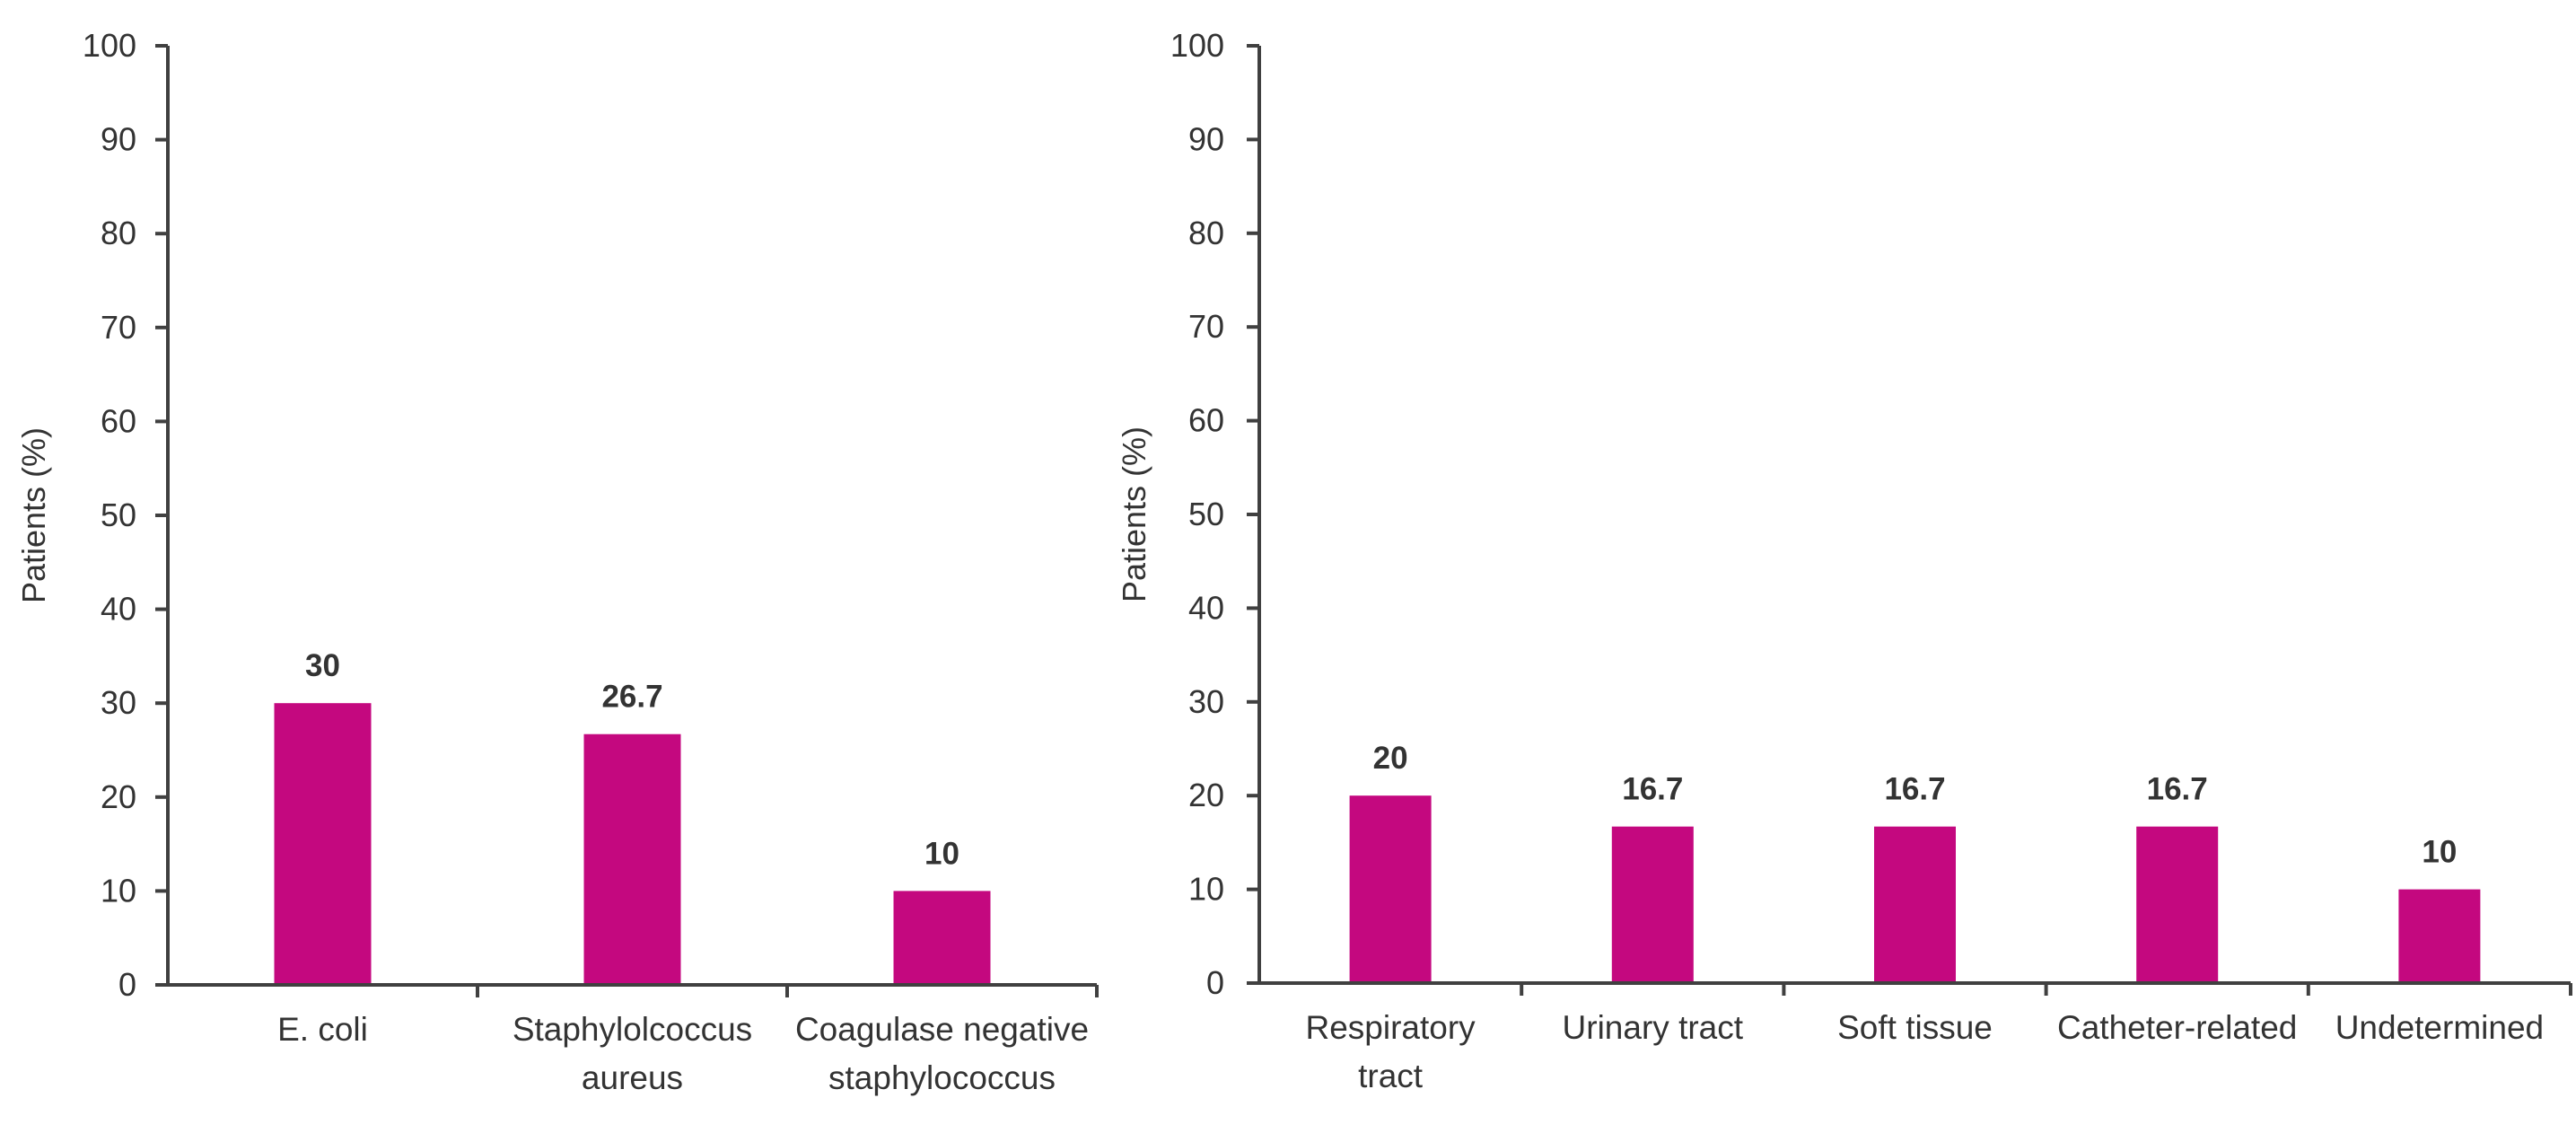 This screenshot has width=2576, height=1142. Describe the element at coordinates (322, 665) in the screenshot. I see `data-label: 30` at that location.